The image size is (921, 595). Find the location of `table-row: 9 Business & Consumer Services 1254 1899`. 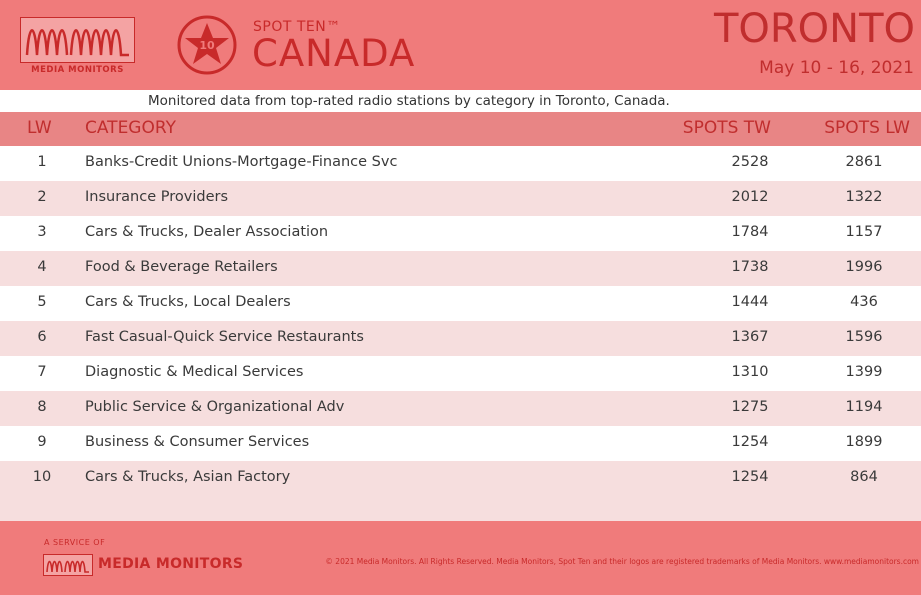

table-row: 9 Business & Consumer Services 1254 1899 is located at coordinates (460, 443).